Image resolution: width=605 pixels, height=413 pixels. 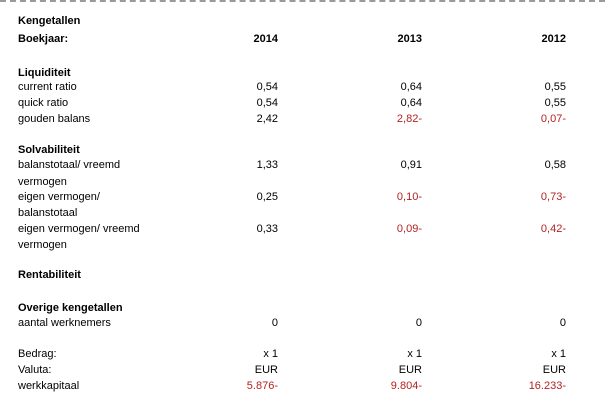 What do you see at coordinates (54, 119) in the screenshot?
I see `row-label-gouden-balans: gouden balans` at bounding box center [54, 119].